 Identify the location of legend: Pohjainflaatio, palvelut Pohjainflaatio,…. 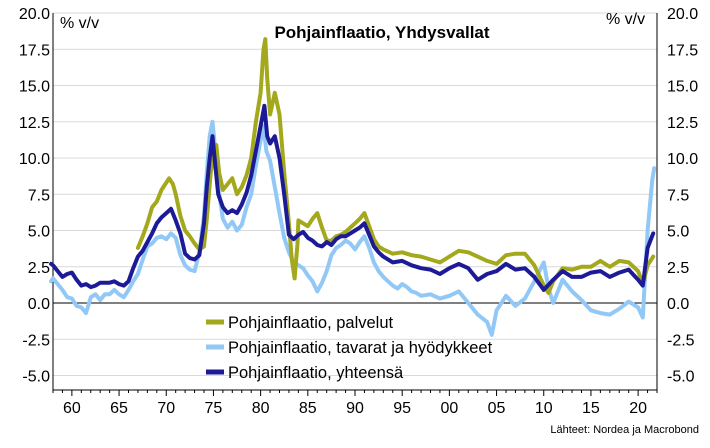
(349, 348).